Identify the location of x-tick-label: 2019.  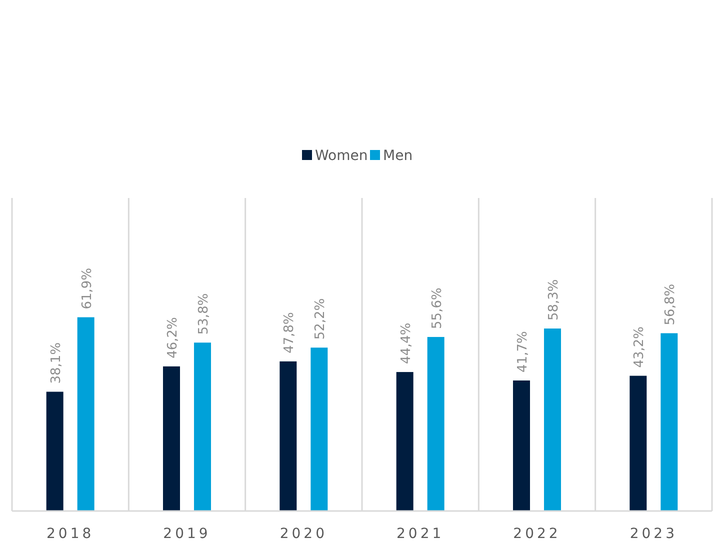
(187, 534).